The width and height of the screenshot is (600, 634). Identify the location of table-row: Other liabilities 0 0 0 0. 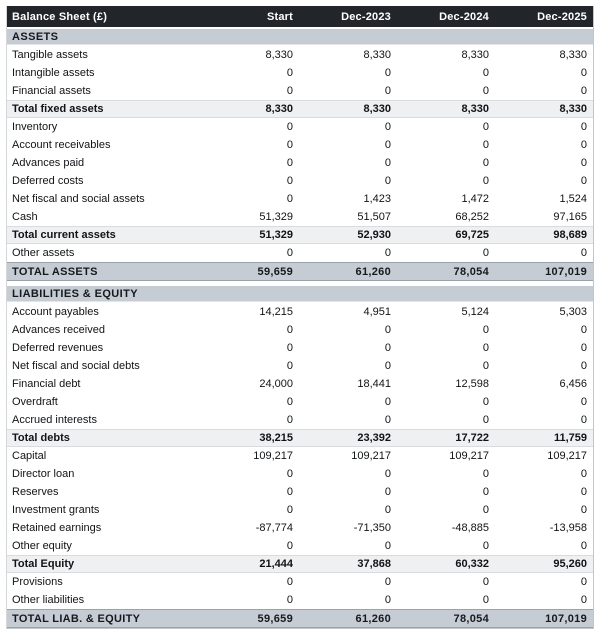
(300, 600).